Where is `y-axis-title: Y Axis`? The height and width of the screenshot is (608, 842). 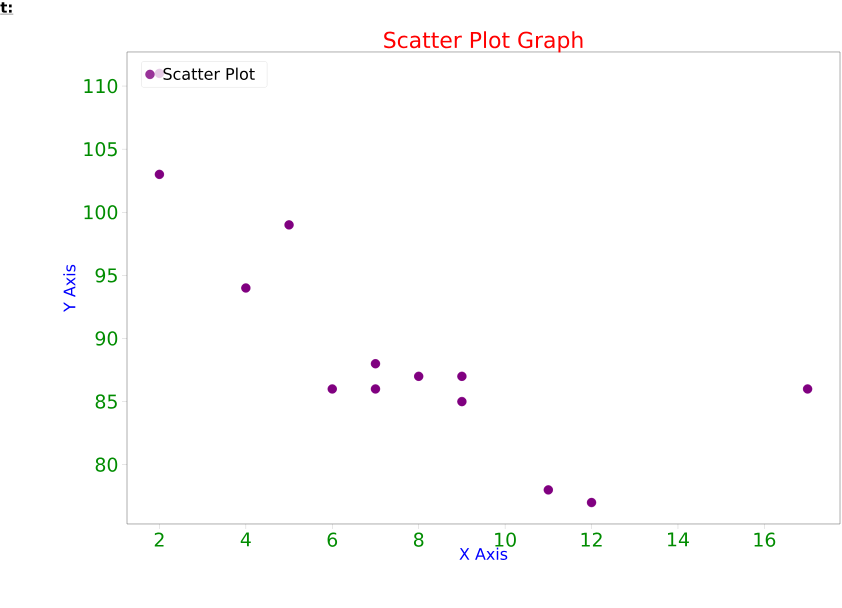
y-axis-title: Y Axis is located at coordinates (69, 288).